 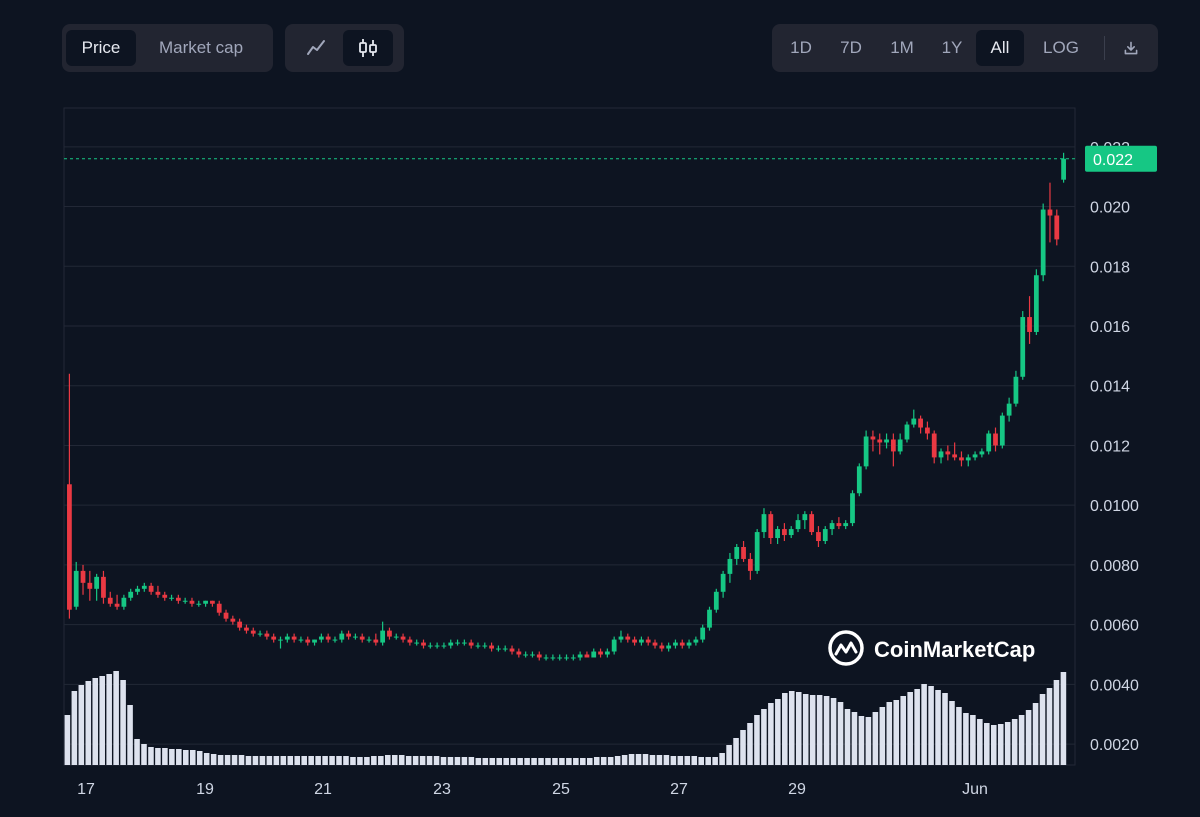 What do you see at coordinates (1000, 48) in the screenshot?
I see `range-all: All` at bounding box center [1000, 48].